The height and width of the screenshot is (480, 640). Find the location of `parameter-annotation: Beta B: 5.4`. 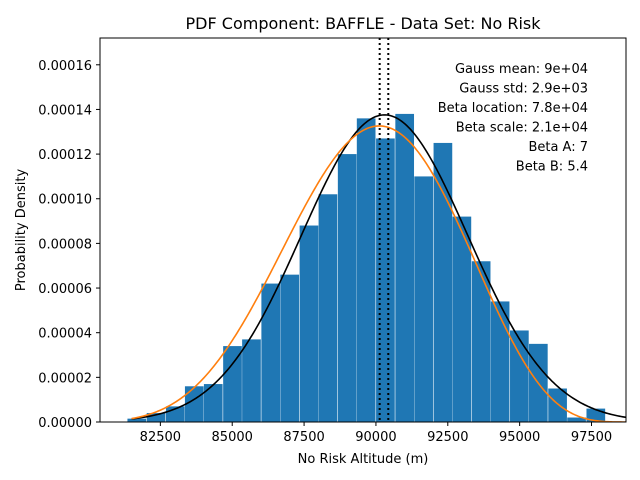

parameter-annotation: Beta B: 5.4 is located at coordinates (552, 167).